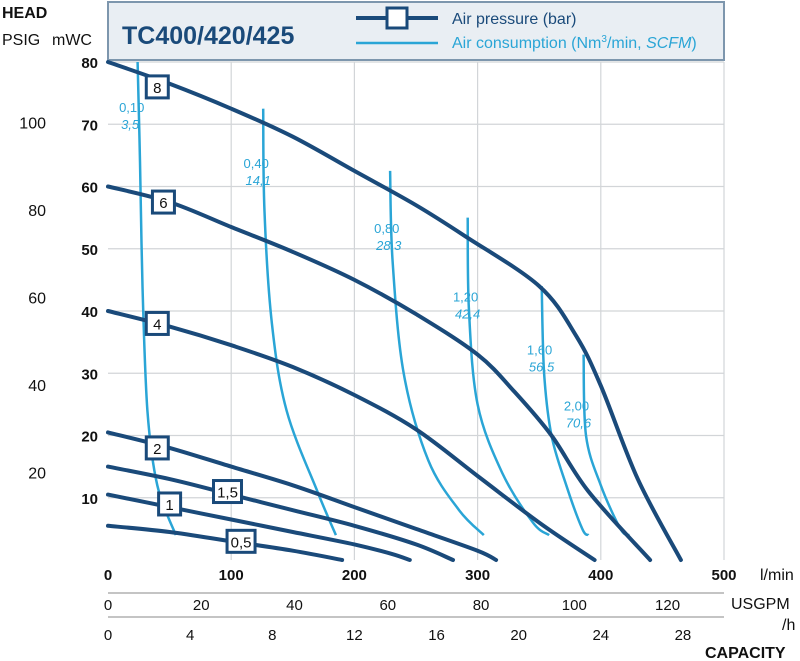 The image size is (800, 661). I want to click on usgpm-tick-label: 20, so click(201, 605).